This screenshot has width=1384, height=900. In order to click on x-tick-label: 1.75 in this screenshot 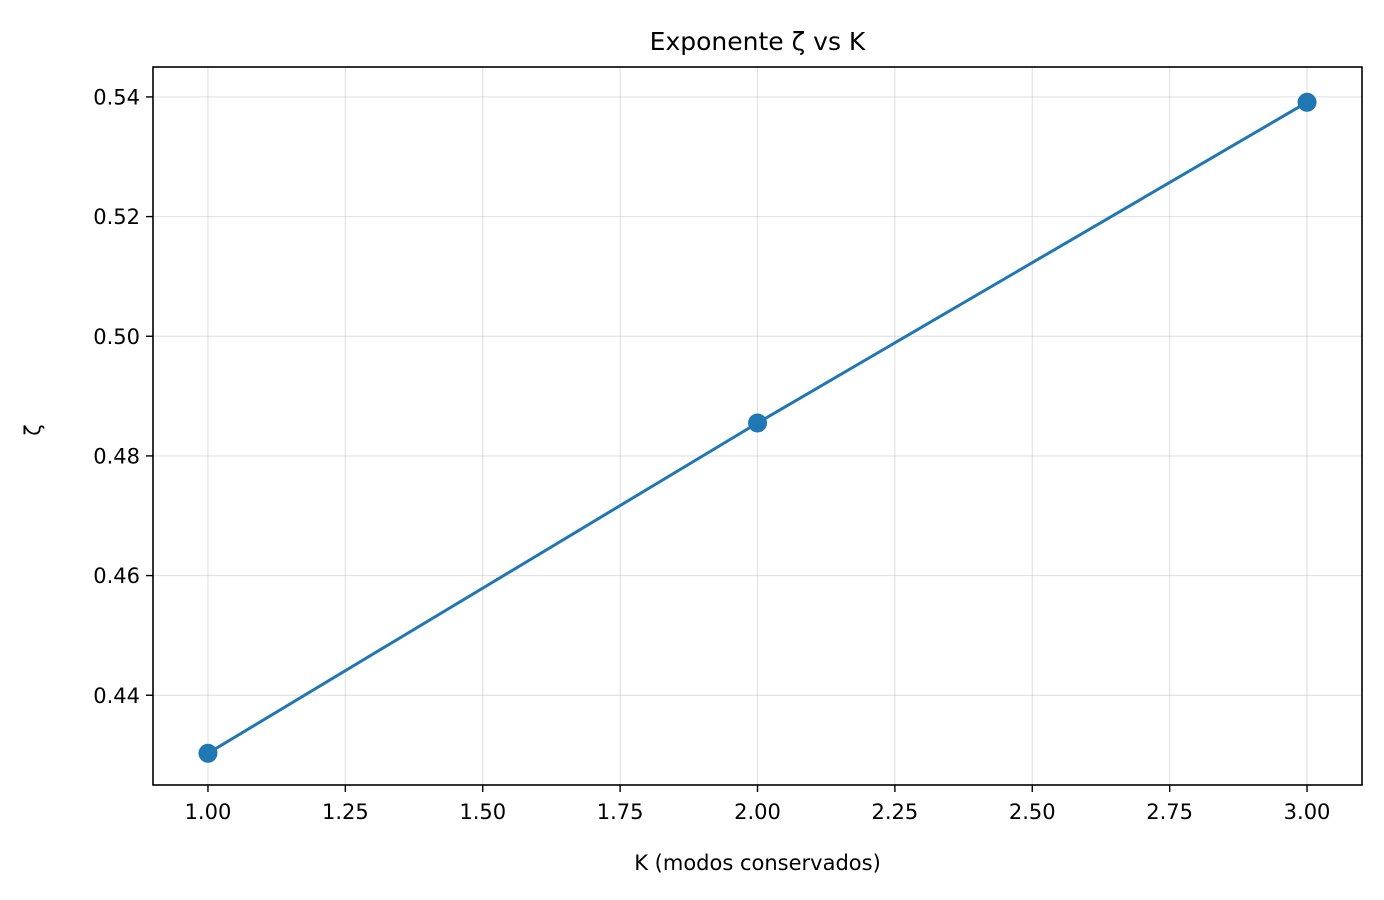, I will do `click(620, 812)`.